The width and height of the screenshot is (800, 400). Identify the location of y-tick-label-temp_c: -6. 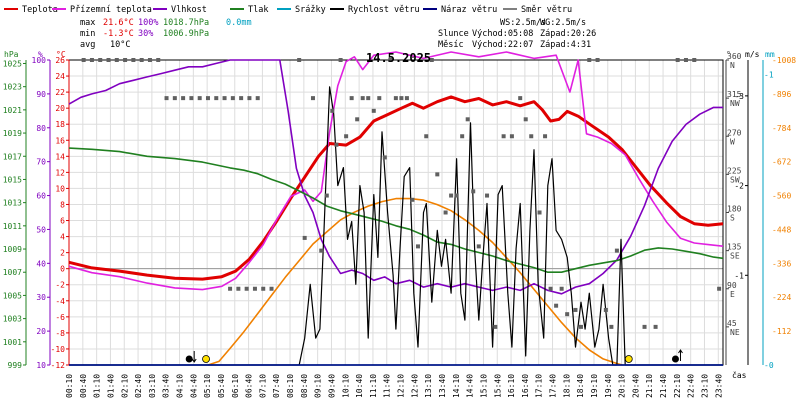
(60, 317).